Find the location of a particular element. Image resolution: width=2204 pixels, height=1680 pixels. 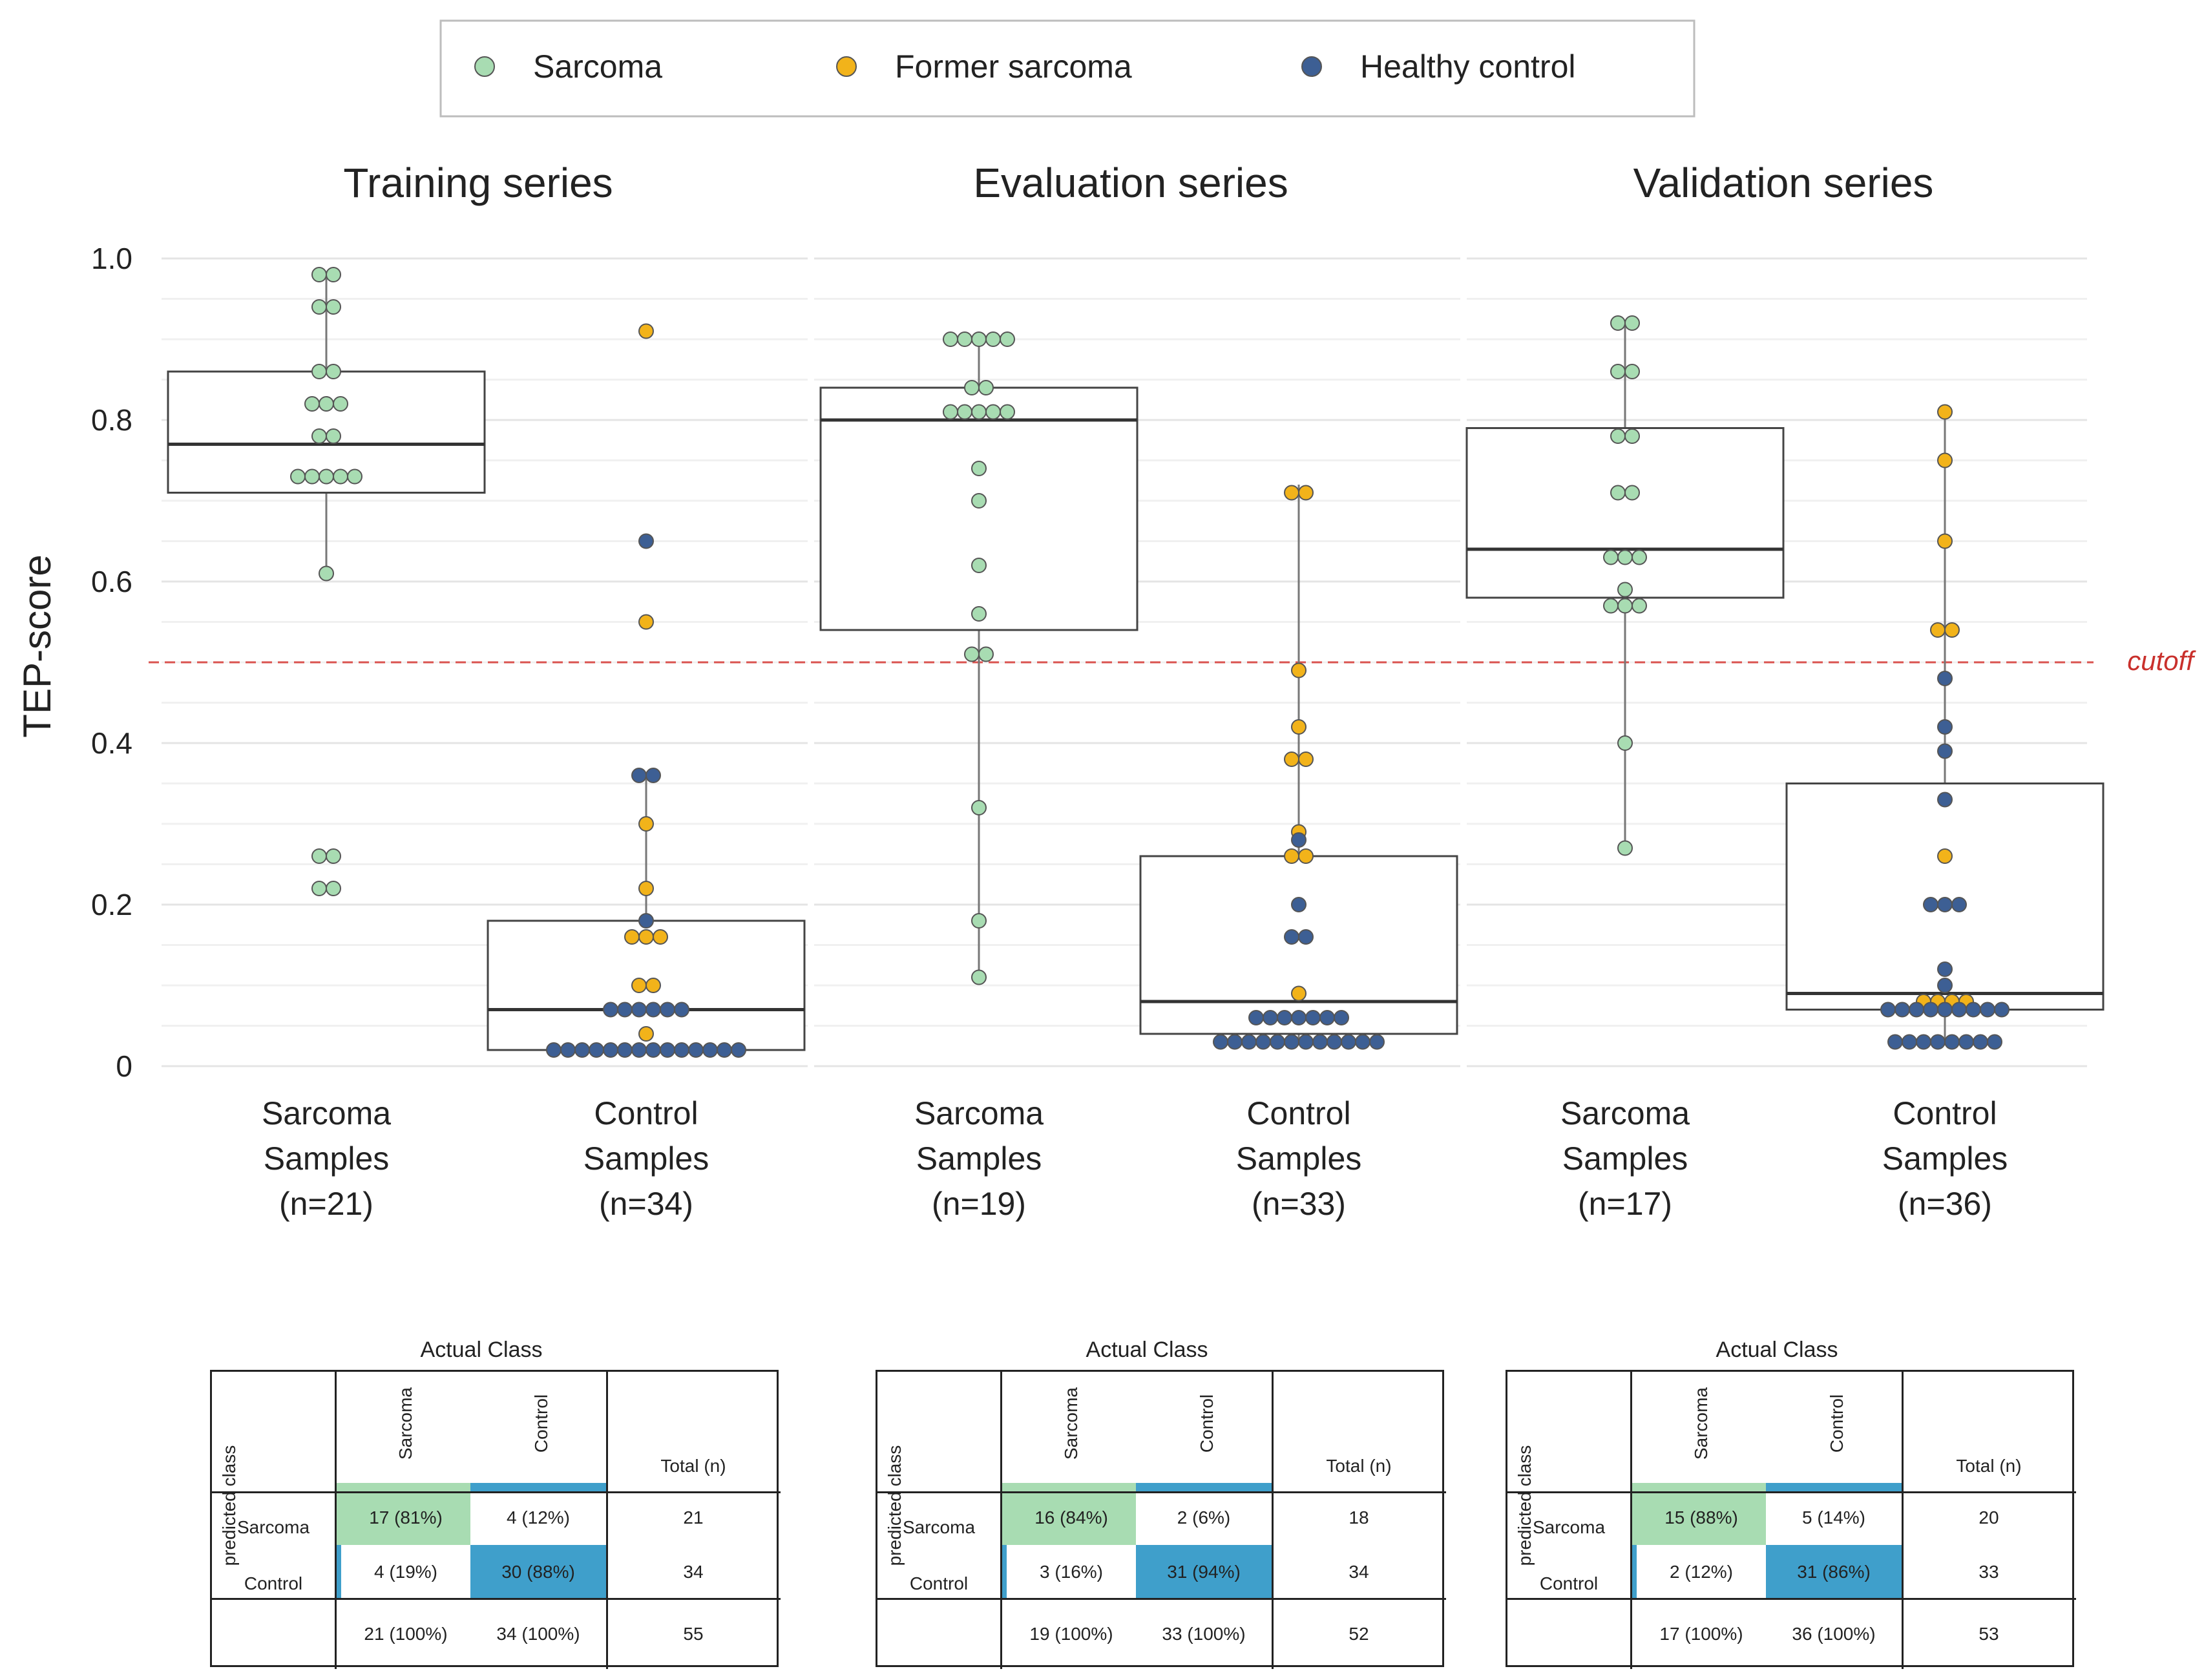

control-col-bar is located at coordinates (1834, 1488).